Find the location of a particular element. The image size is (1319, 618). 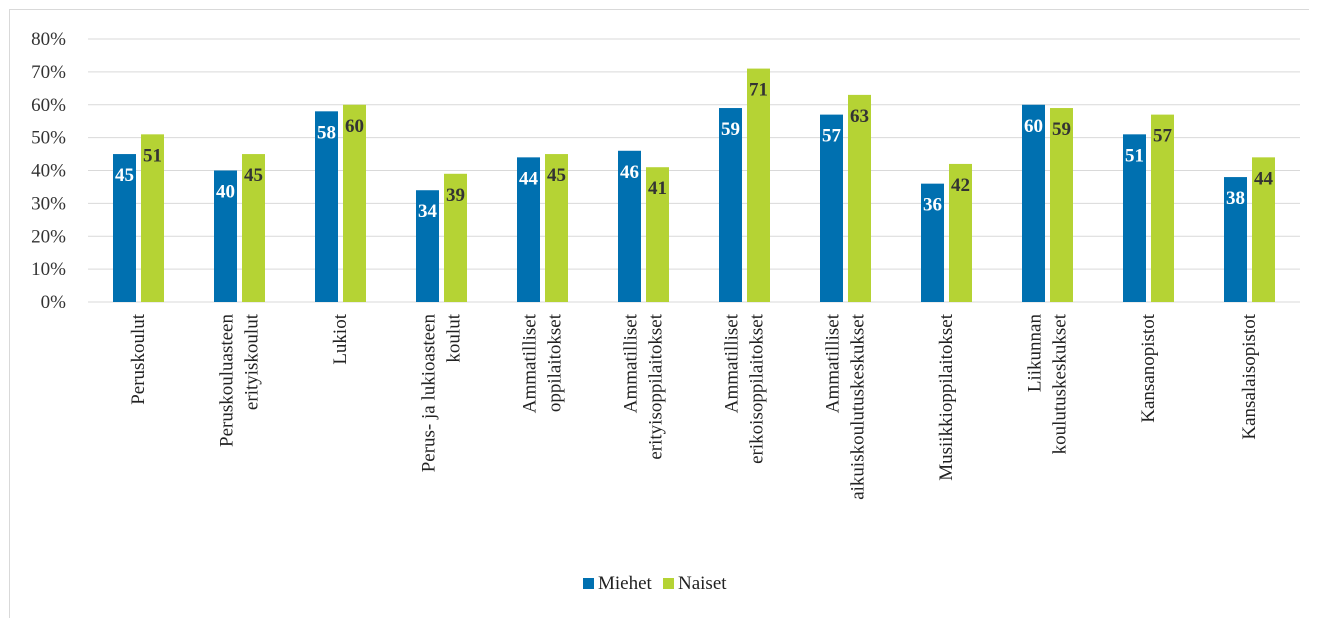

data-label: 63 is located at coordinates (859, 116).